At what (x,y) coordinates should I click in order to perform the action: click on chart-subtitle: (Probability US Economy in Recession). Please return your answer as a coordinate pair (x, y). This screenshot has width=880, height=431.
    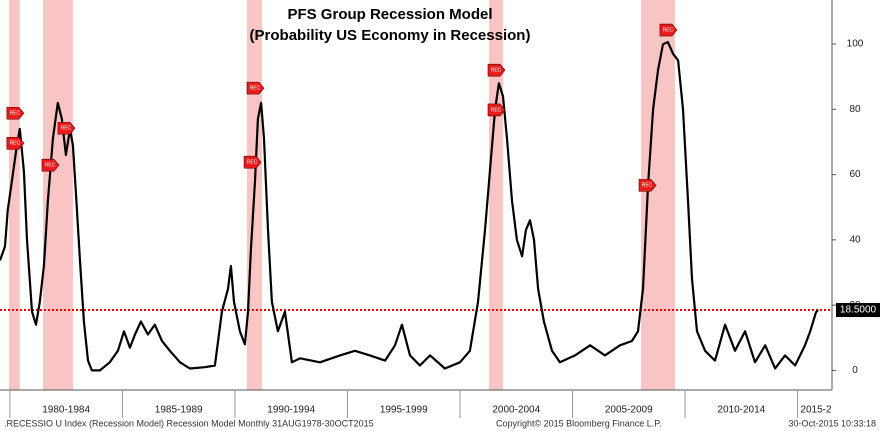
    Looking at the image, I should click on (390, 35).